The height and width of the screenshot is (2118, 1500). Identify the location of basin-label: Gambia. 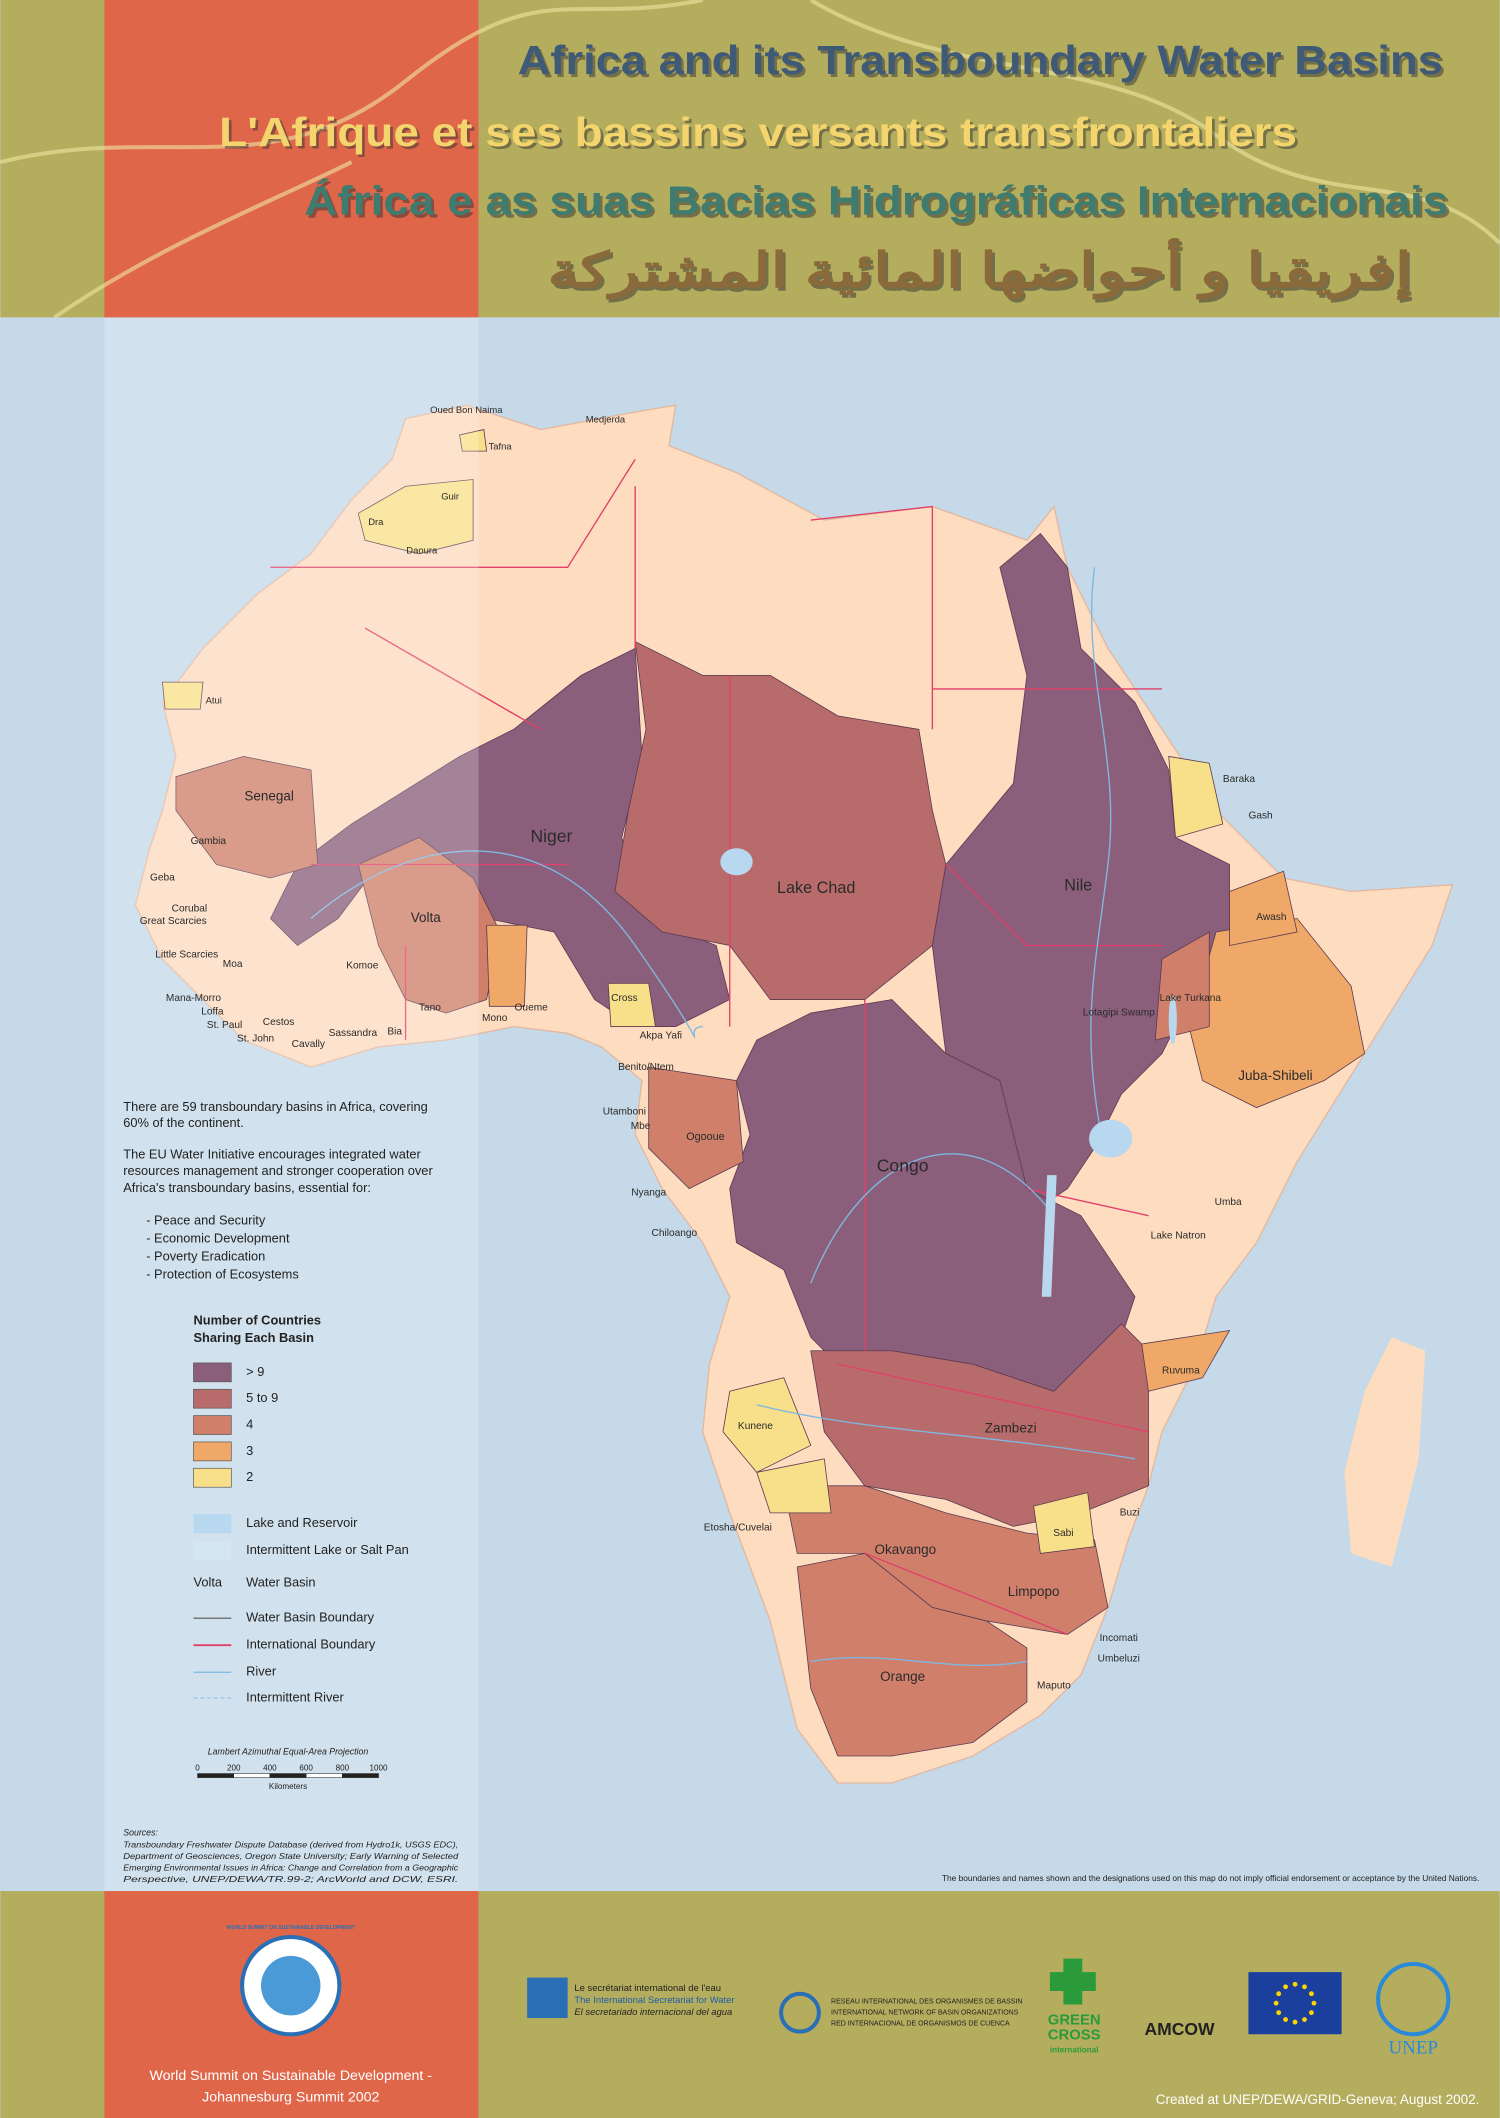
(209, 841).